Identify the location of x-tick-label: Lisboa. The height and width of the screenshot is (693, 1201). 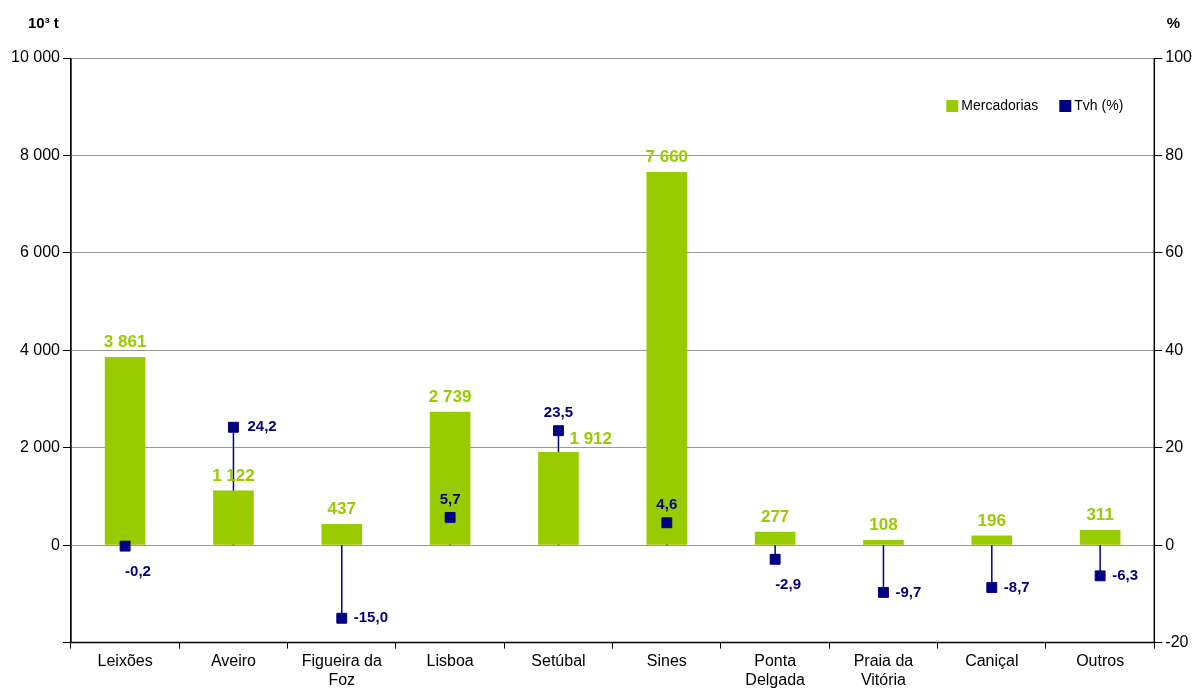
(450, 660).